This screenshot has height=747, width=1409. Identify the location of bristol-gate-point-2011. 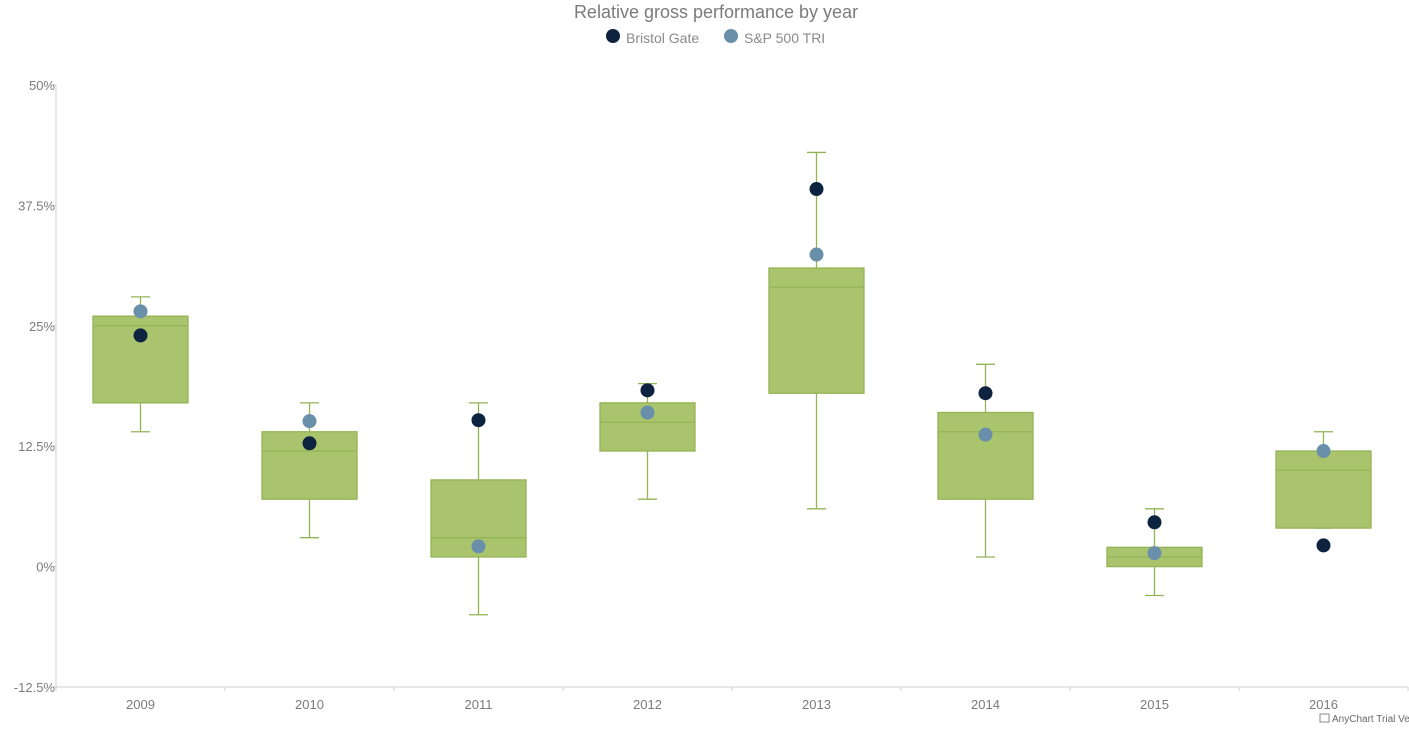
(478, 420).